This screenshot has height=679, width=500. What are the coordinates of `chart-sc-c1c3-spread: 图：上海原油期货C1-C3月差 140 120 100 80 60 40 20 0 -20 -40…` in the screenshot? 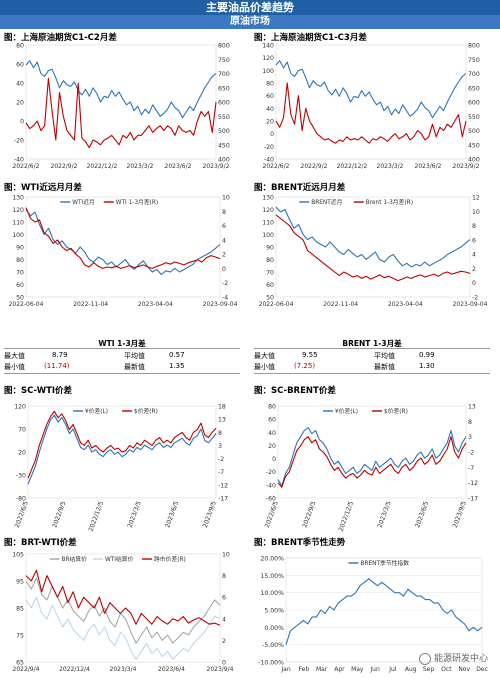 It's located at (372, 111).